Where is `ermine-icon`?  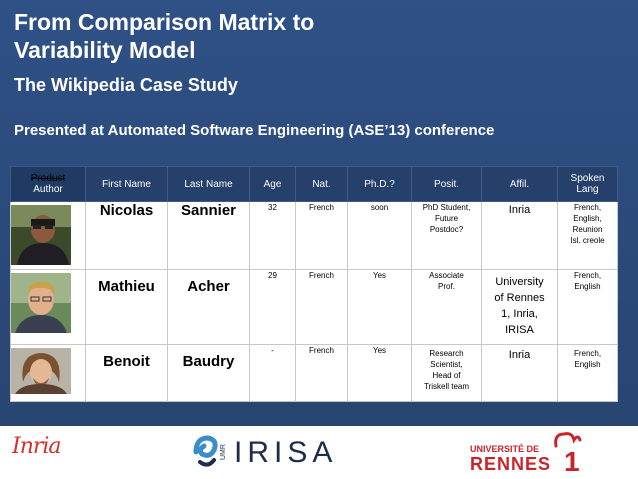 ermine-icon is located at coordinates (568, 440).